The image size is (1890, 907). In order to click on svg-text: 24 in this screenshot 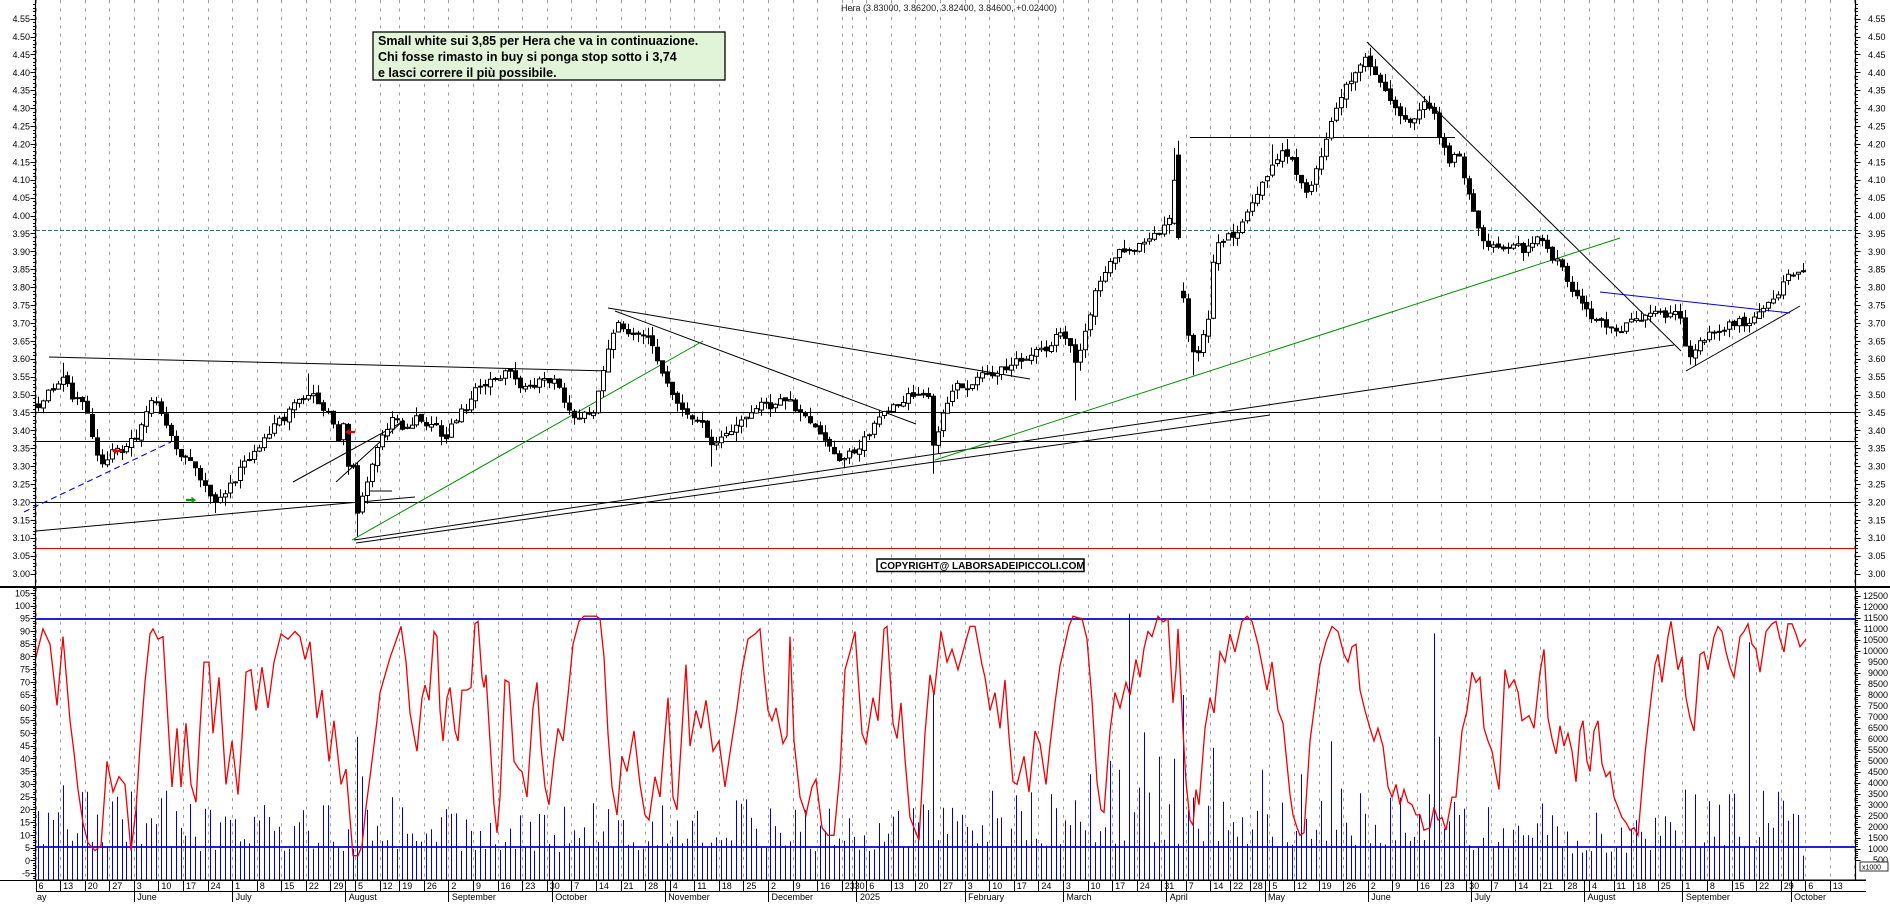, I will do `click(1145, 886)`.